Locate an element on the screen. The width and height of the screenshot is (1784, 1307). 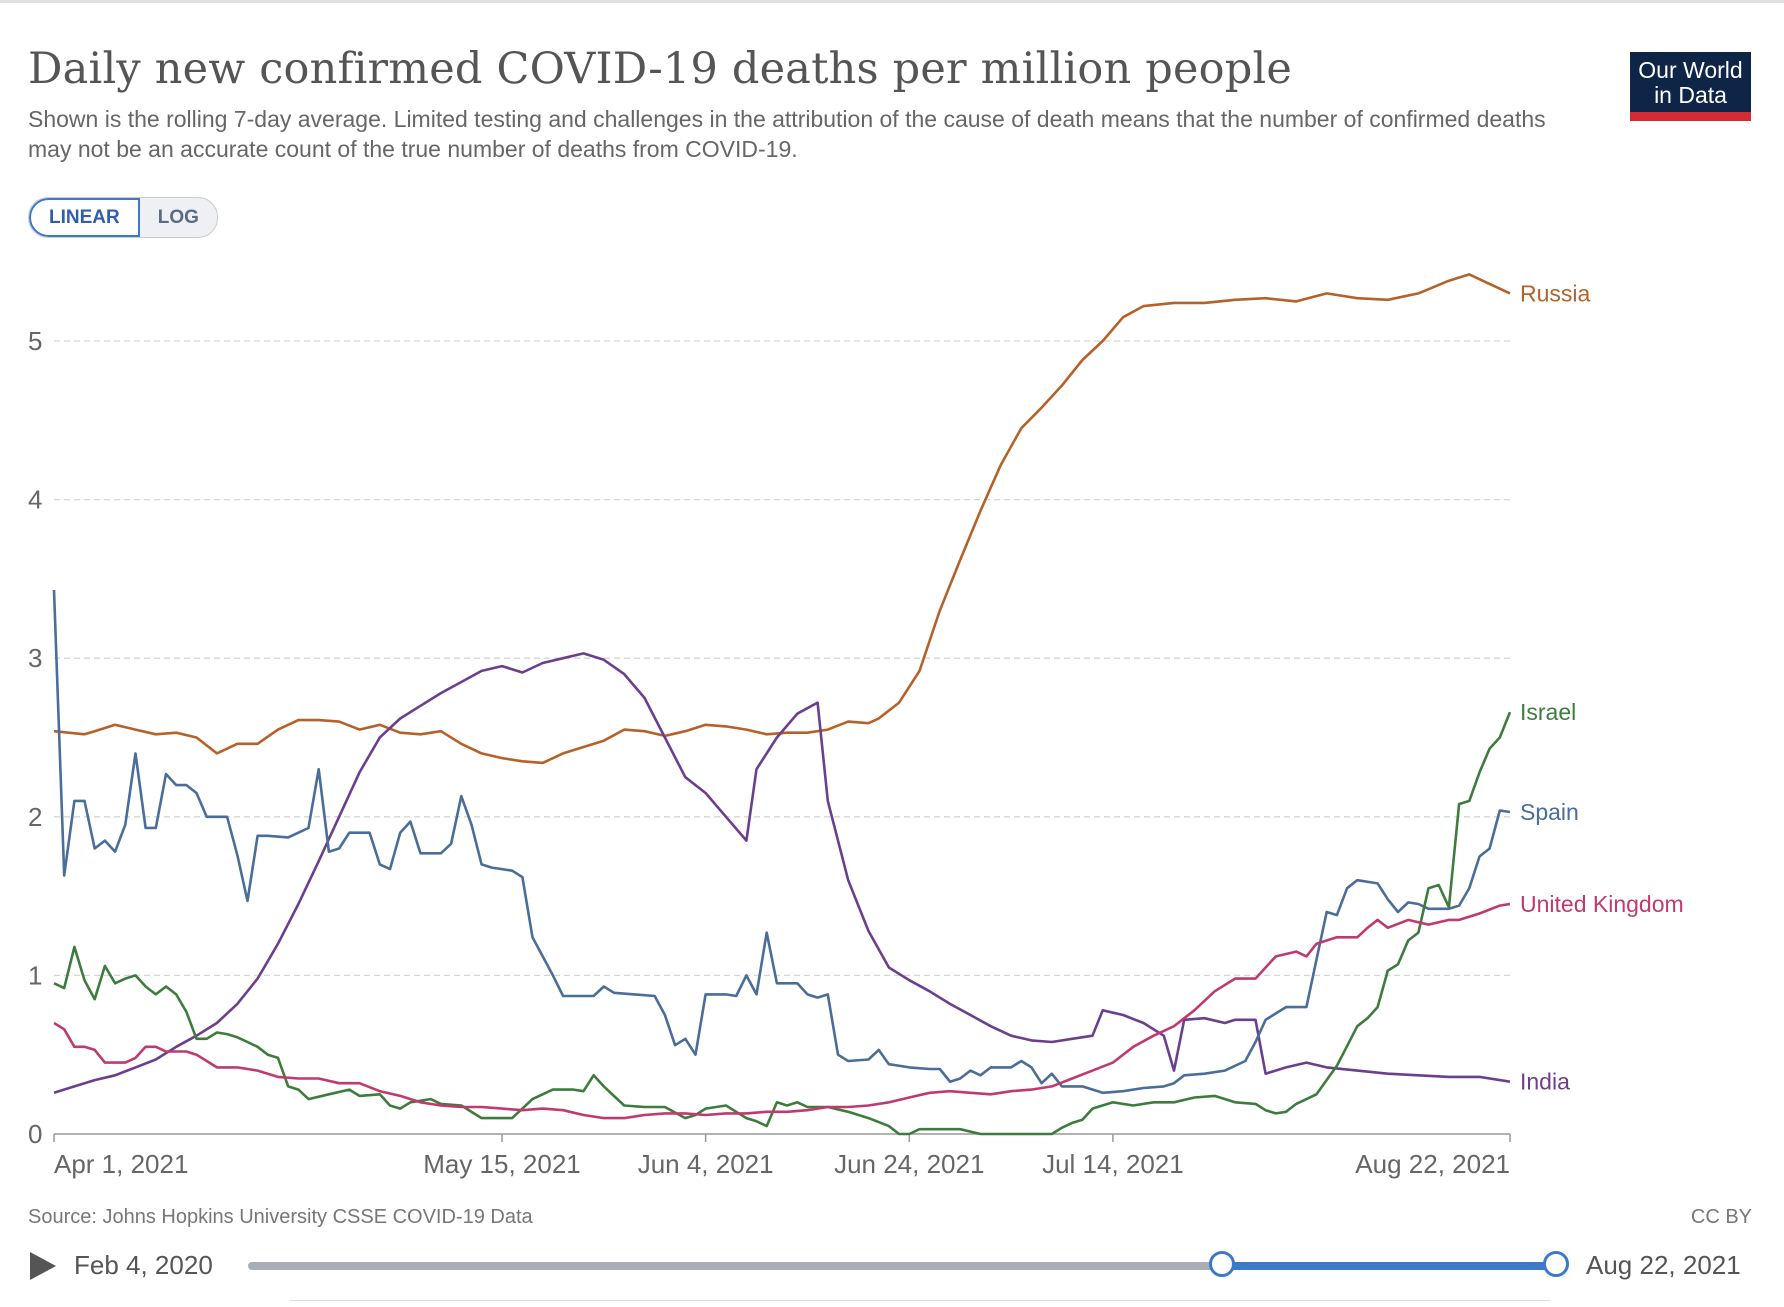
y-tick-label: 3 is located at coordinates (35, 658).